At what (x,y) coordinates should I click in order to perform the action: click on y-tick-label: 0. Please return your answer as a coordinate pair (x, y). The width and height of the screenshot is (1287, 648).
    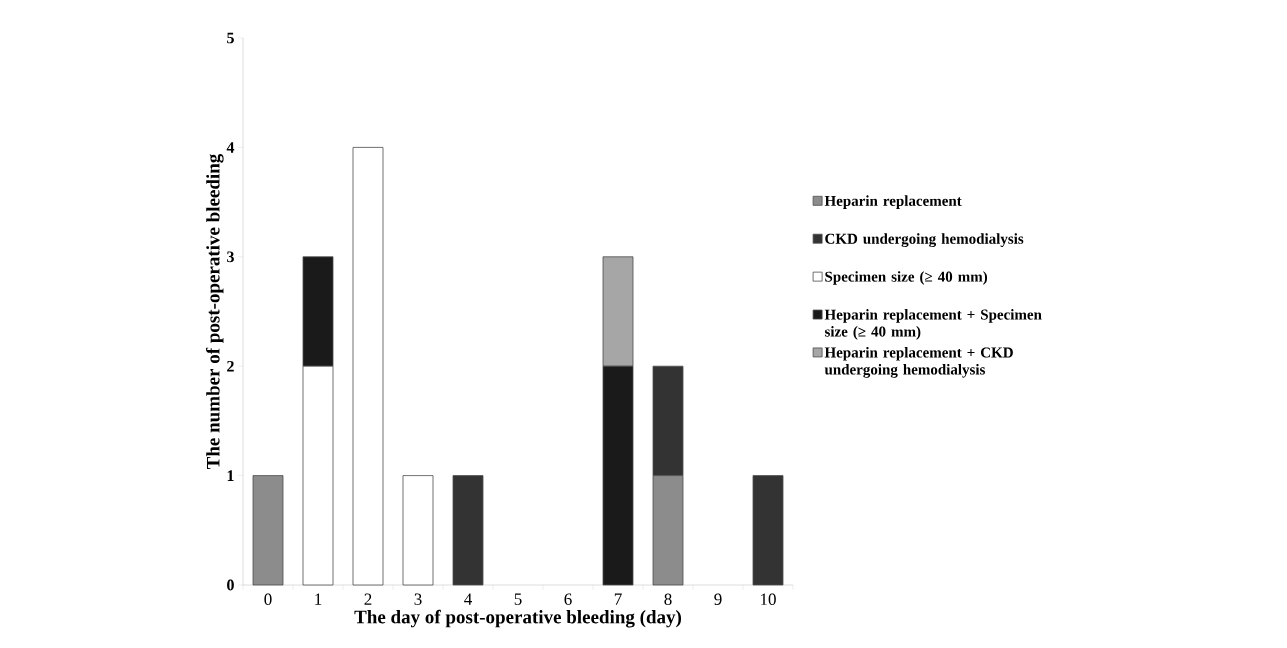
    Looking at the image, I should click on (230, 585).